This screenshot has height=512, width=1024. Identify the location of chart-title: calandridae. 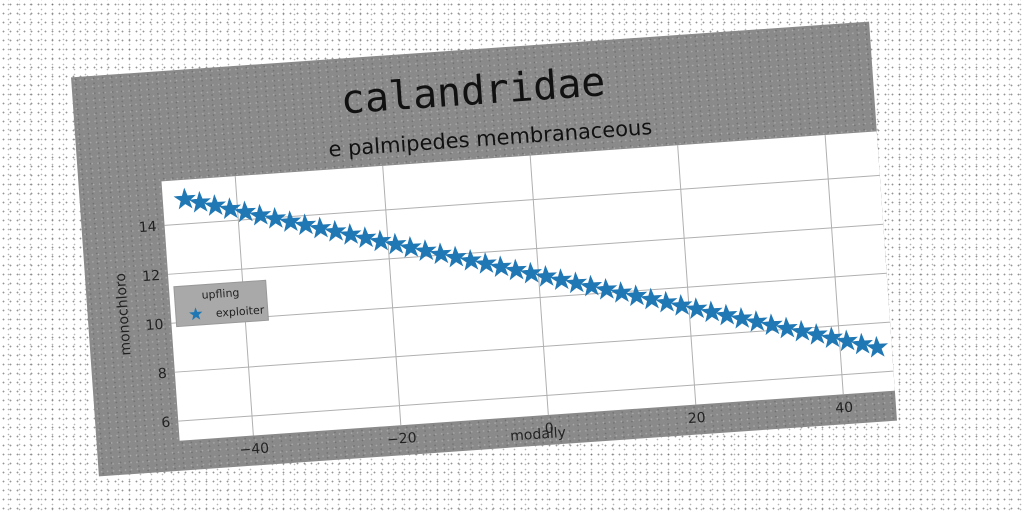
(472, 91).